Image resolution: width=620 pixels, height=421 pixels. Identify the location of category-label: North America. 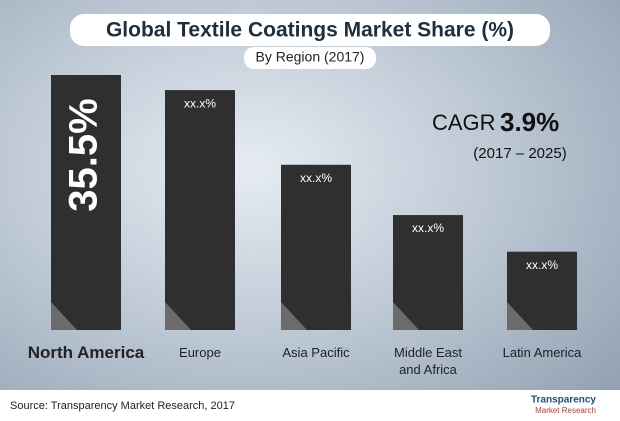
(86, 352).